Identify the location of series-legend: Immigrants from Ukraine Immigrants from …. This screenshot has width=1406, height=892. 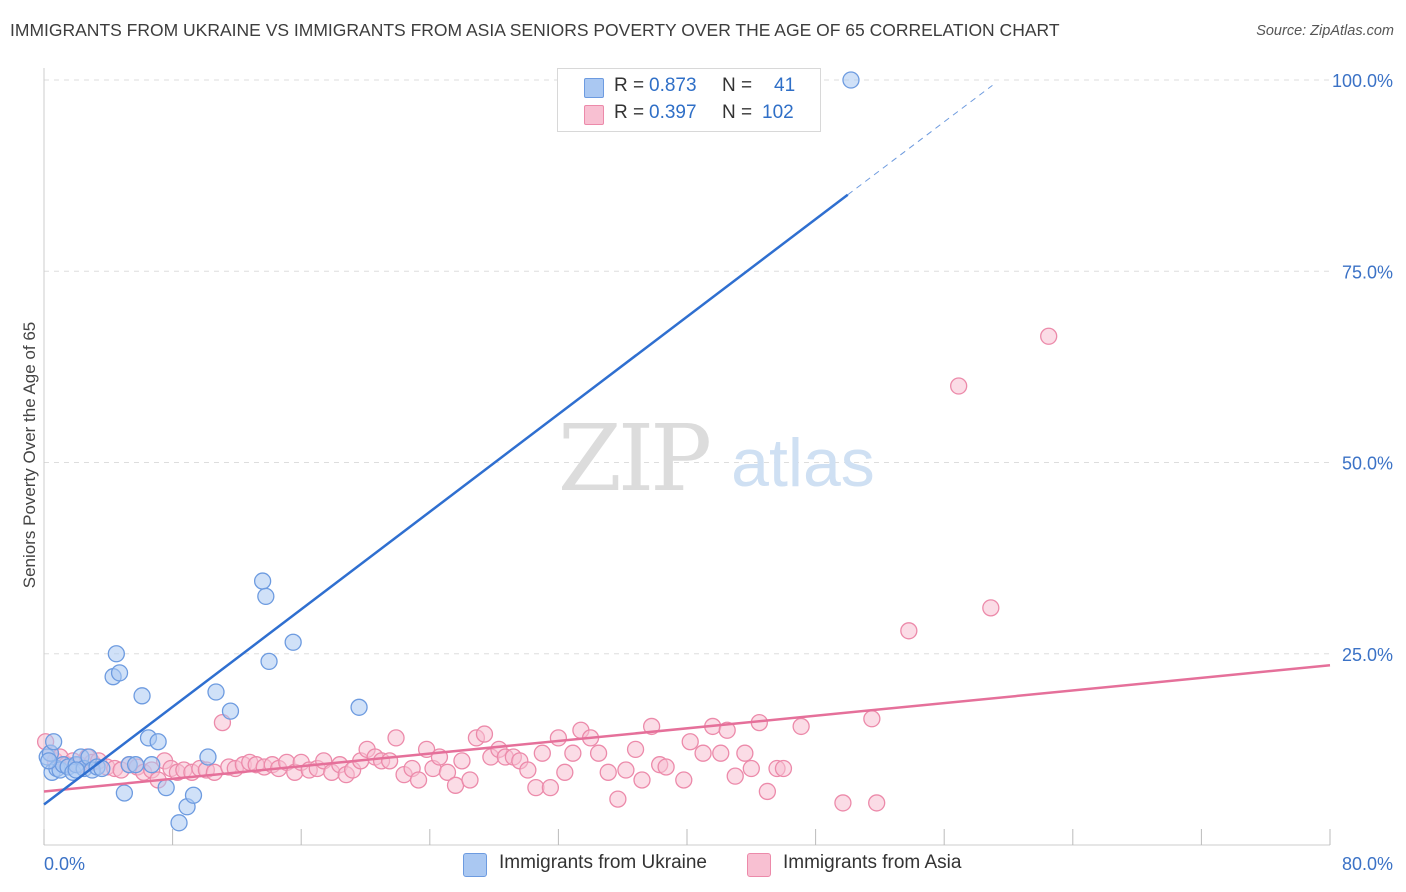
(703, 864).